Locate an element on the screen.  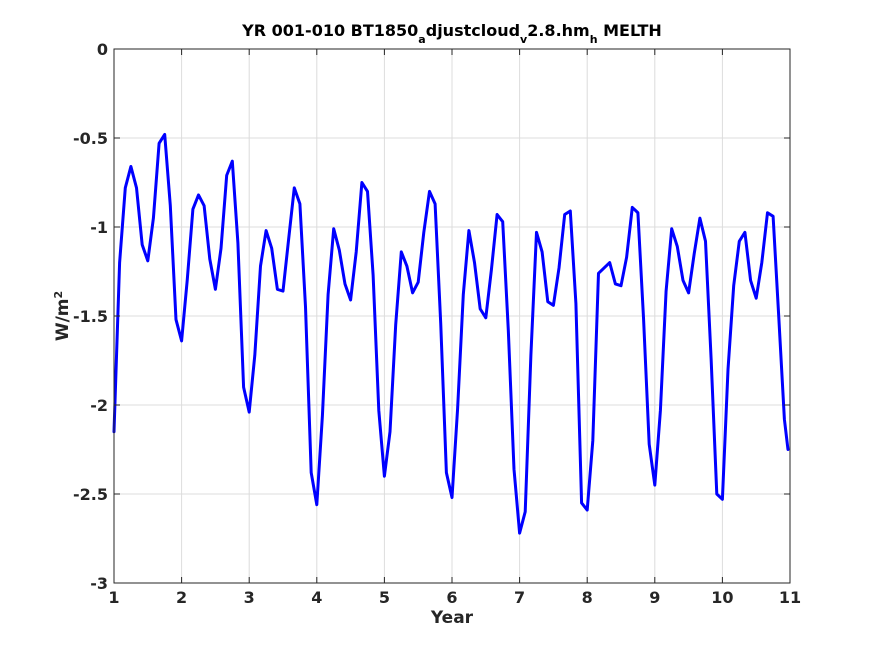
y-tick-label: -3 is located at coordinates (99, 583).